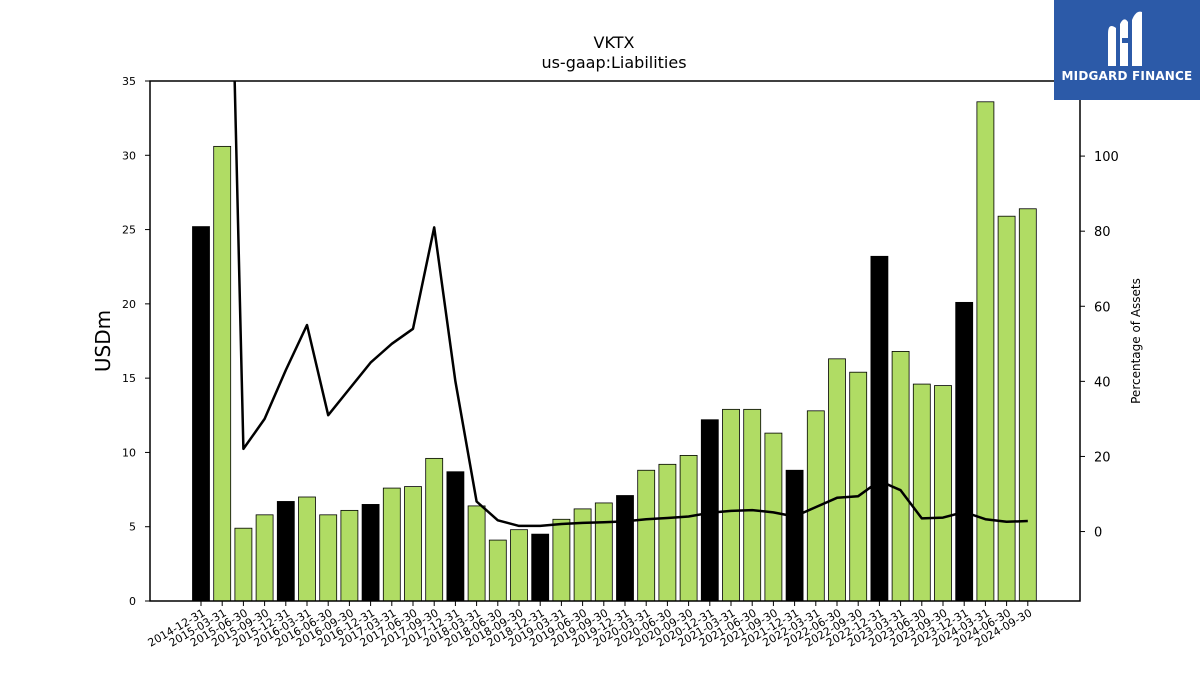  What do you see at coordinates (1102, 232) in the screenshot?
I see `y2-tick-label: 80` at bounding box center [1102, 232].